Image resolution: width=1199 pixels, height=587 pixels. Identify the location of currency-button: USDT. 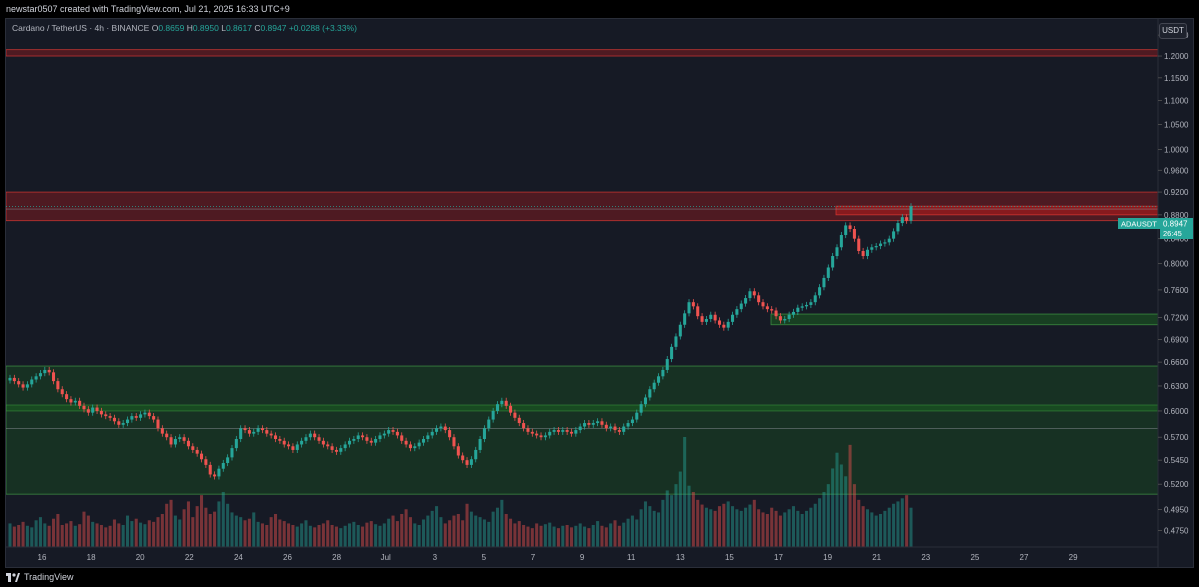
(1173, 31).